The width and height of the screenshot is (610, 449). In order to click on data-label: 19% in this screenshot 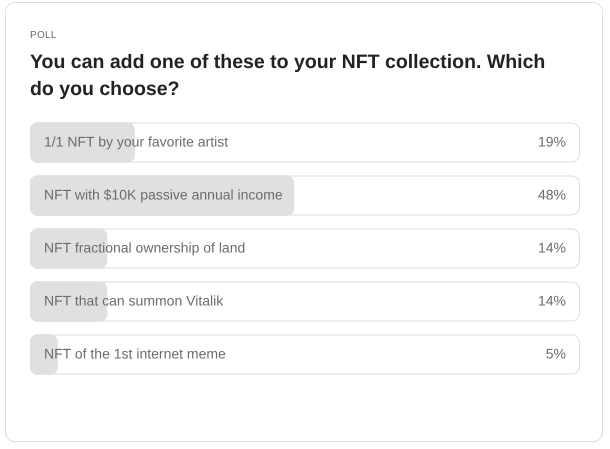, I will do `click(552, 141)`.